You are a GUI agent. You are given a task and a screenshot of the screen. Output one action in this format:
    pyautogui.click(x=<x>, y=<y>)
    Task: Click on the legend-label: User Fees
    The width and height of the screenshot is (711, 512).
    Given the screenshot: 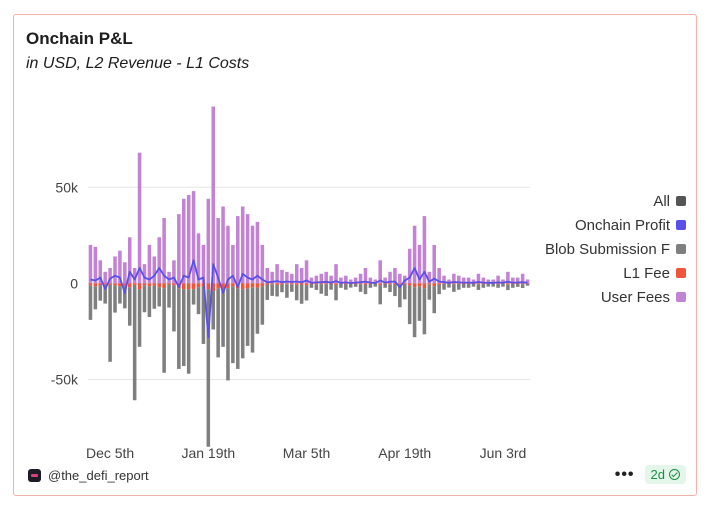 What is the action you would take?
    pyautogui.click(x=635, y=297)
    